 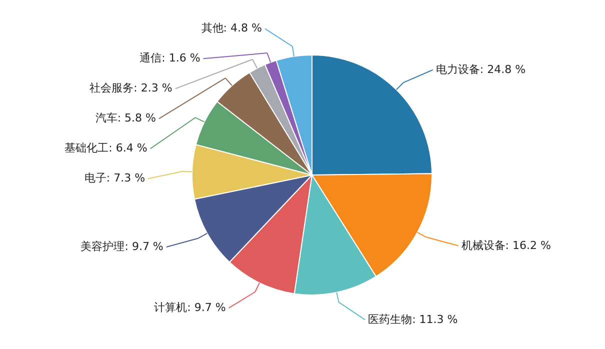 I want to click on slice-label: 通信: 1.6 %, so click(x=170, y=58).